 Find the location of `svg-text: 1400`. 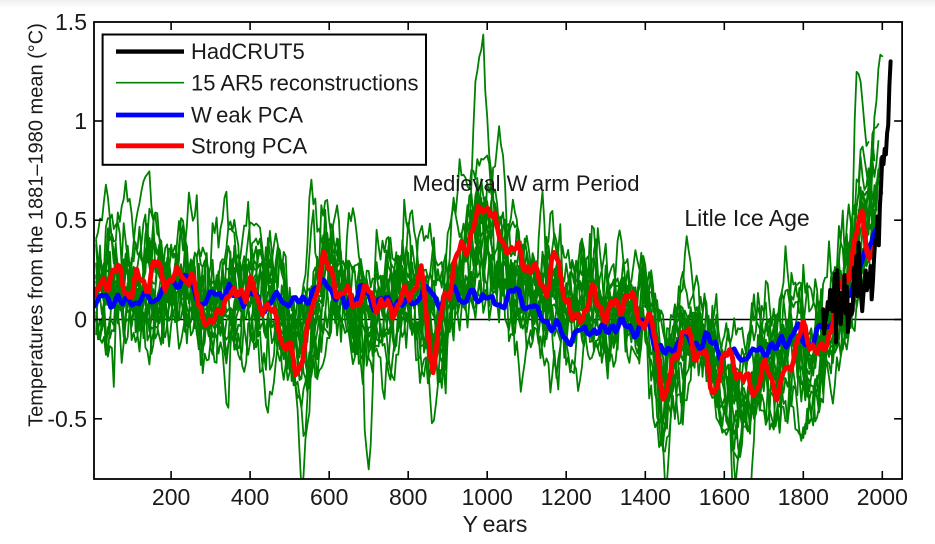

svg-text: 1400 is located at coordinates (645, 497).